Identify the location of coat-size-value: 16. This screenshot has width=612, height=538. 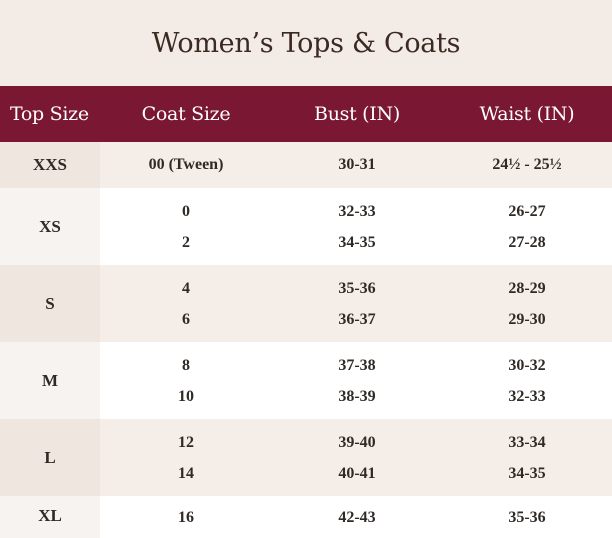
(186, 517).